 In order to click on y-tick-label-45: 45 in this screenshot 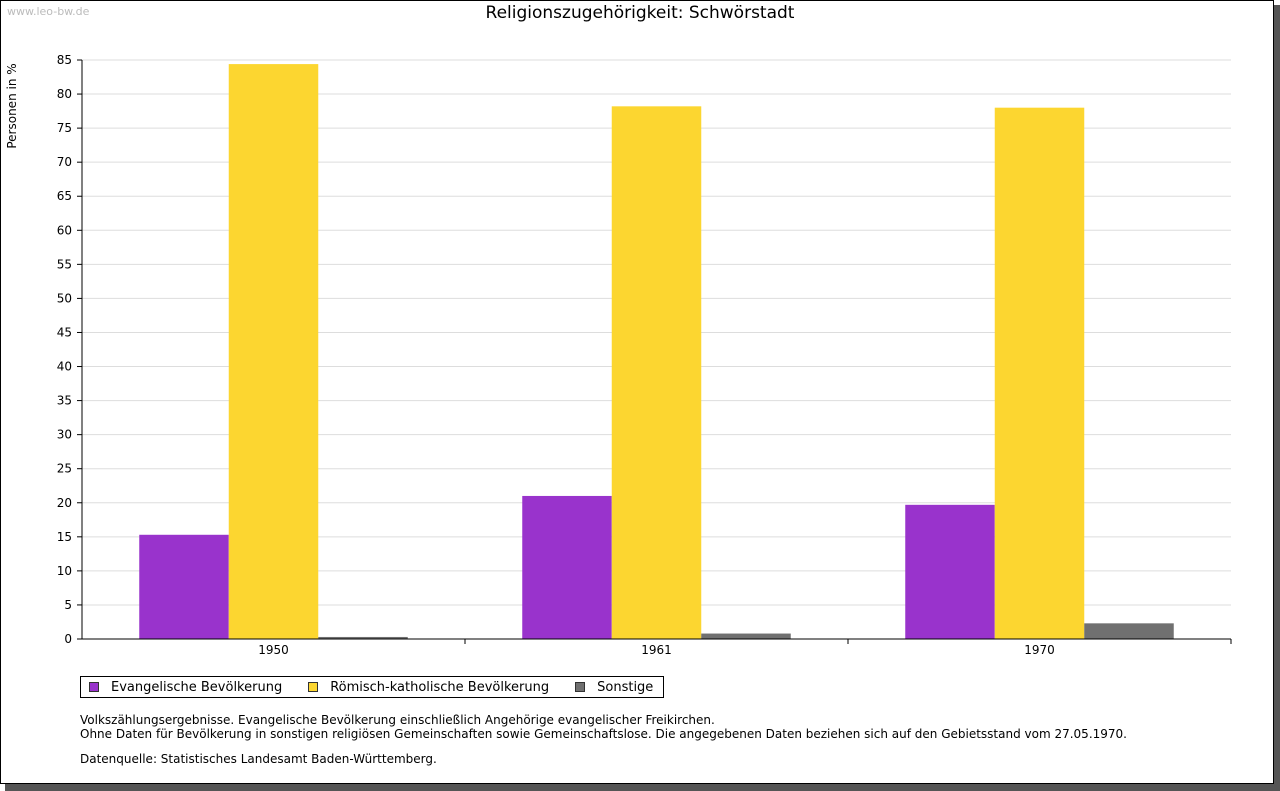, I will do `click(64, 332)`.